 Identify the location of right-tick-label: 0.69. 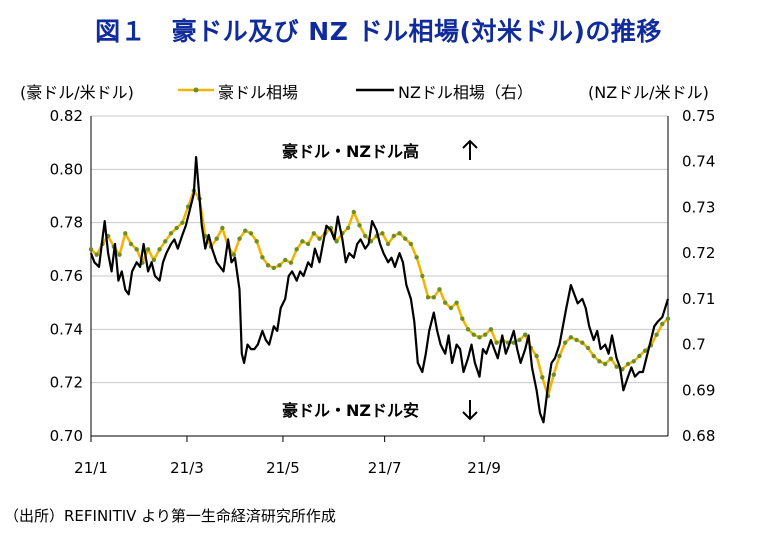
(698, 390).